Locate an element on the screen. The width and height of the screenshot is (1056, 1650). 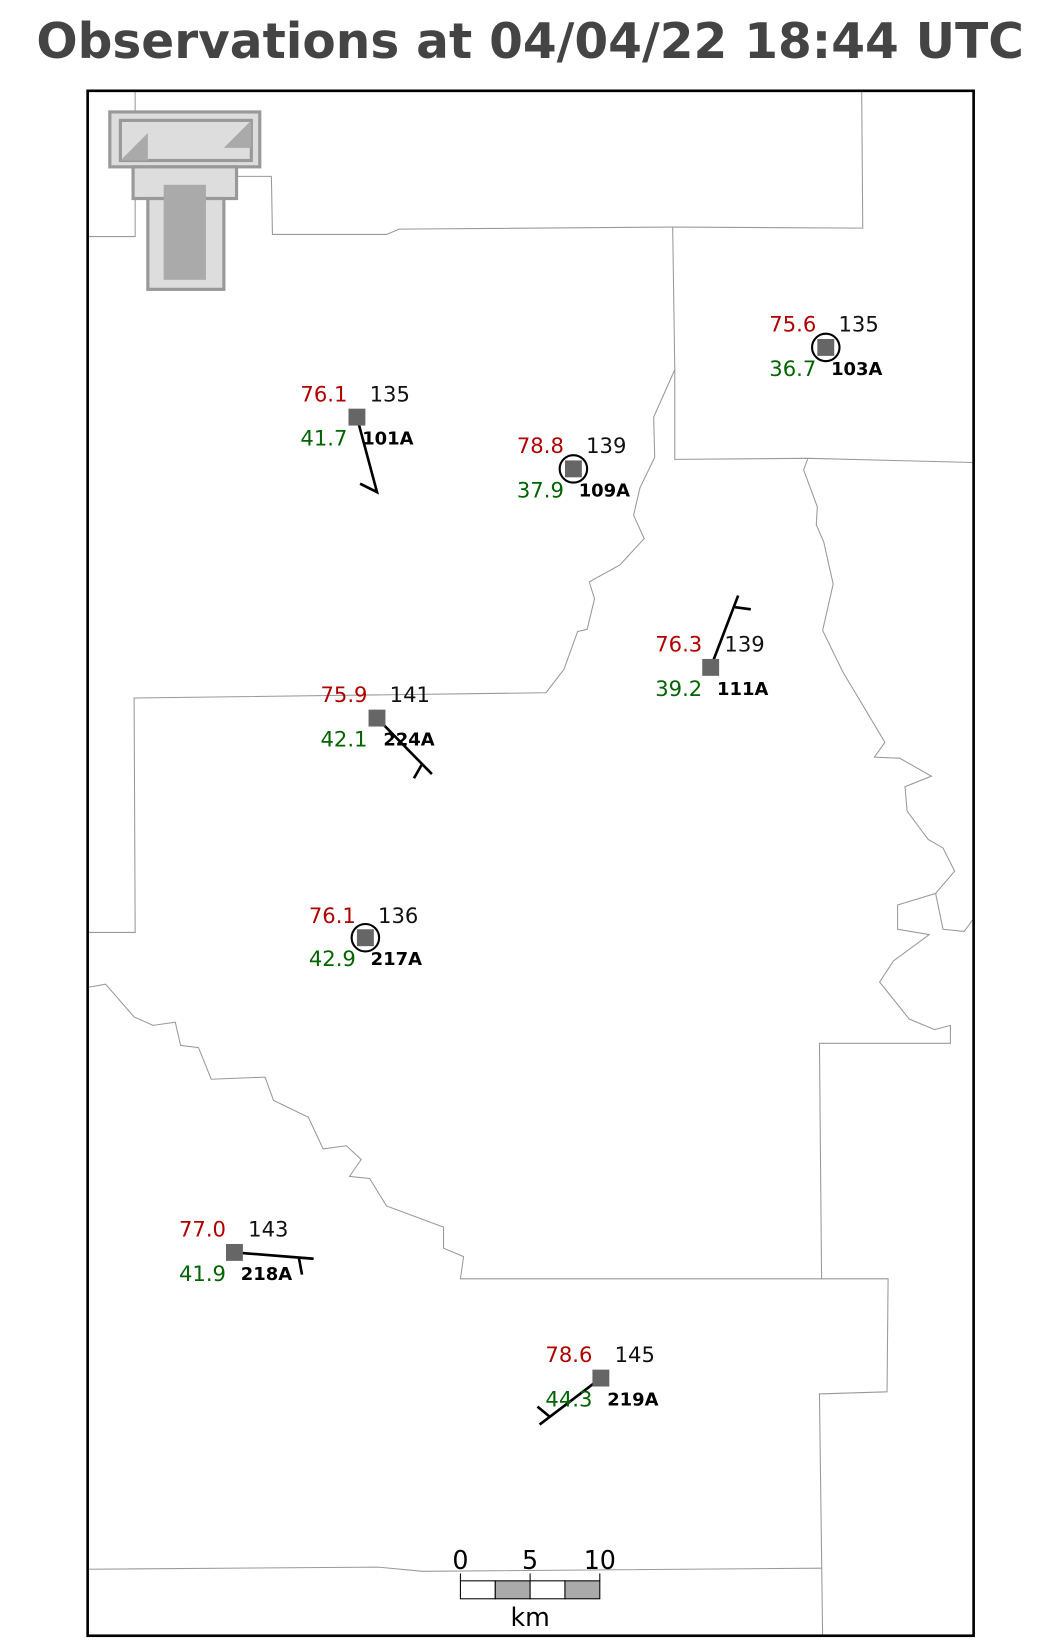
station-id: 109A is located at coordinates (604, 490).